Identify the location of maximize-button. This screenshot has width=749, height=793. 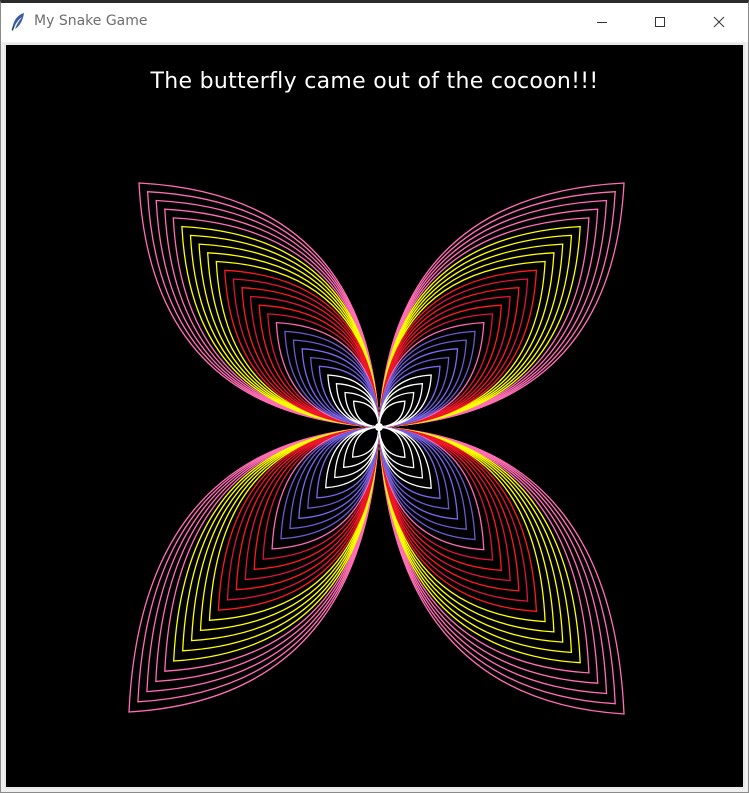
(660, 22).